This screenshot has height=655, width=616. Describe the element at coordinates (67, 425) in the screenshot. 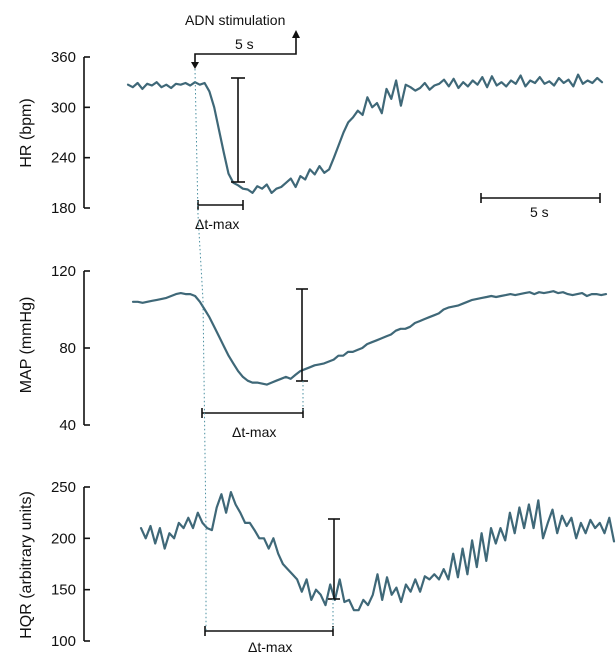

I see `map-y-tick-label-40: 40` at that location.